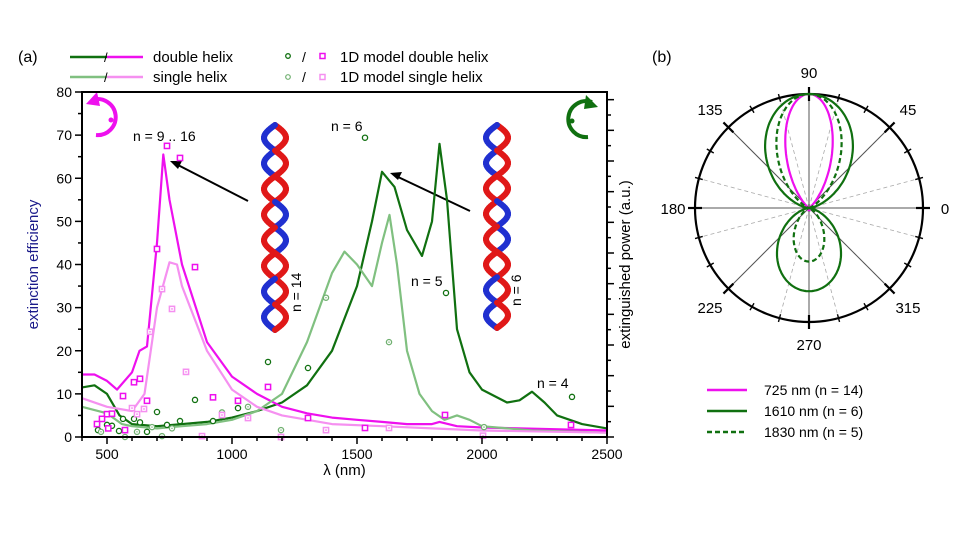 This screenshot has width=960, height=540. Describe the element at coordinates (516, 290) in the screenshot. I see `annotation-helix-n6: n = 6` at that location.